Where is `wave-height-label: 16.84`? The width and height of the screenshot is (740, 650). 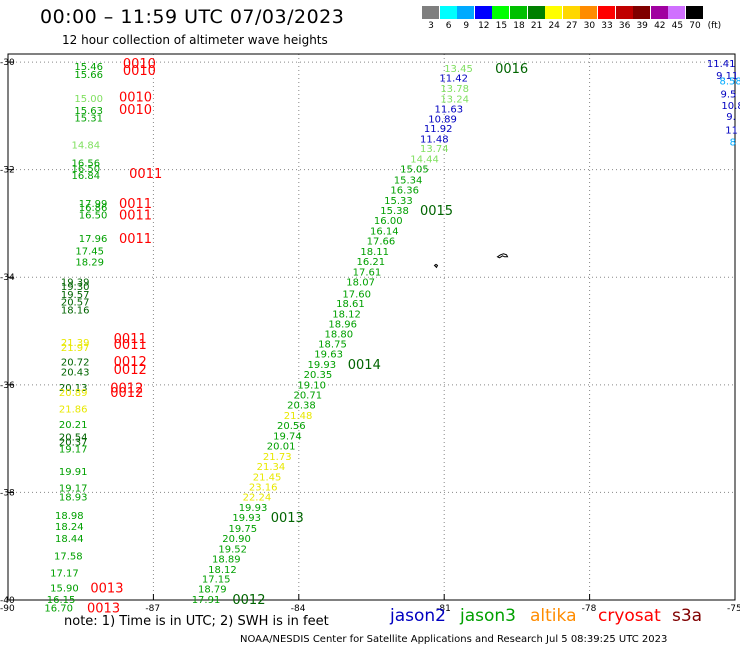
wave-height-label: 16.84 is located at coordinates (85, 176).